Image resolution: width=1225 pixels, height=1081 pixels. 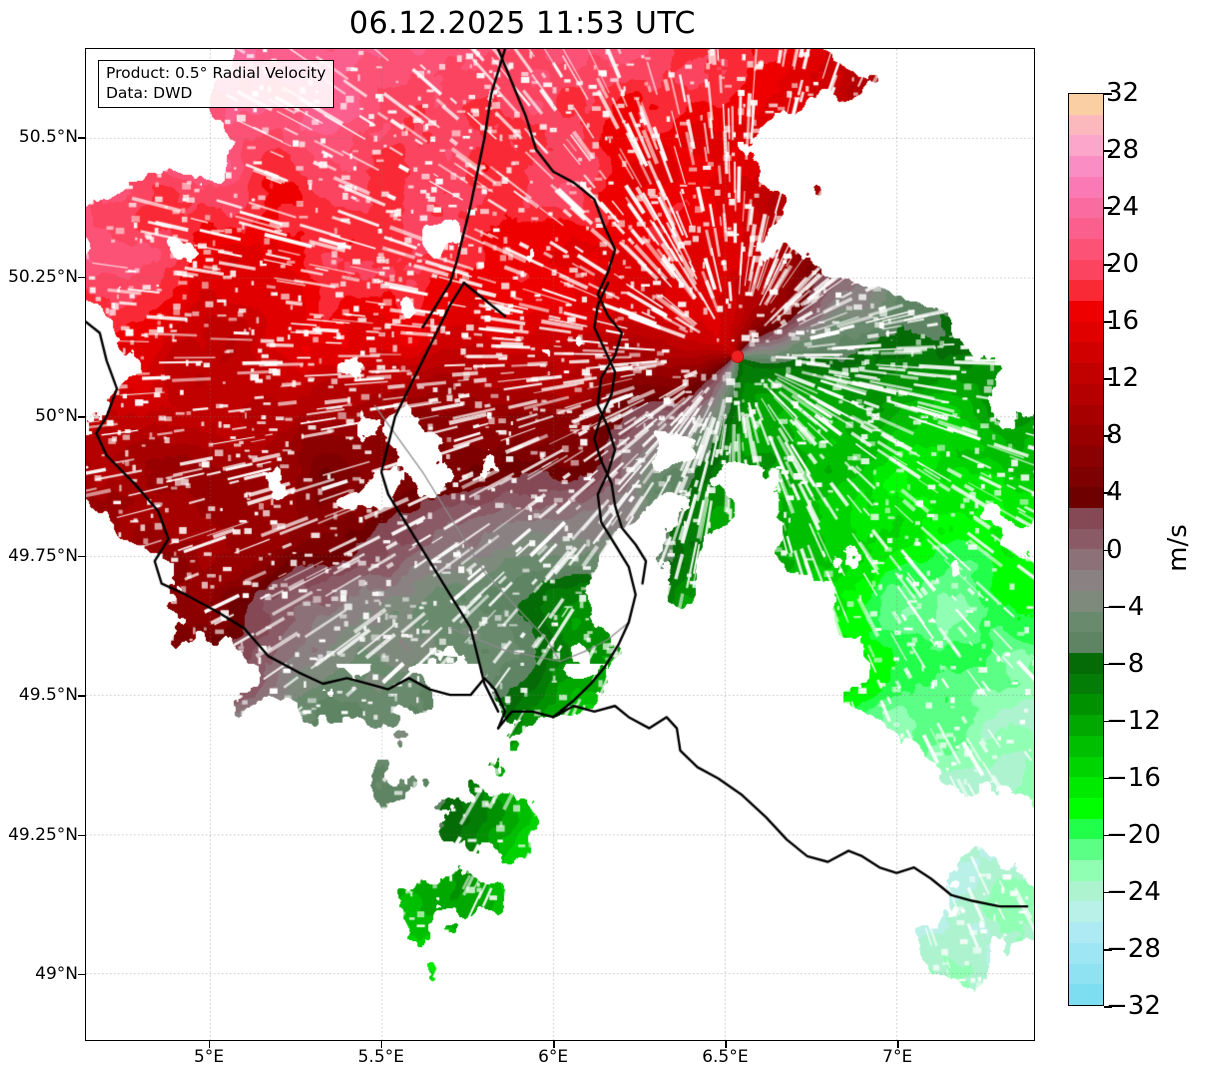 What do you see at coordinates (48, 695) in the screenshot?
I see `y-axis-tick-label: 49.5°N` at bounding box center [48, 695].